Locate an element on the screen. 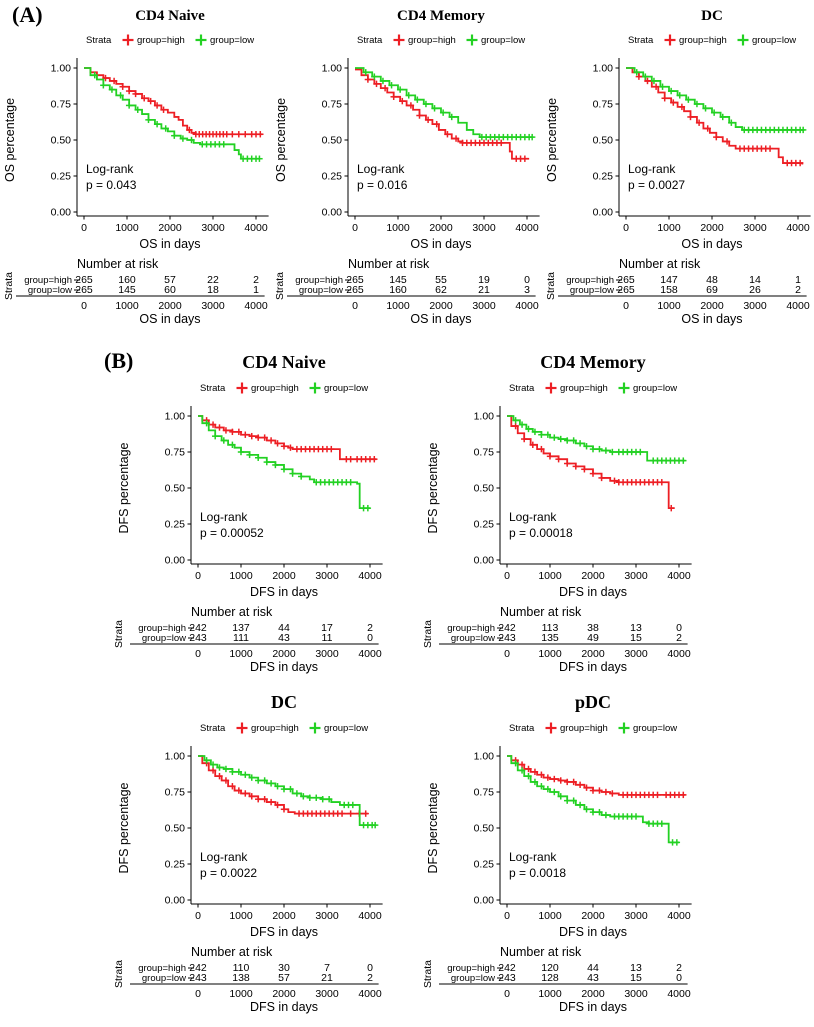  y-tick-label: 1.00 is located at coordinates (484, 757).